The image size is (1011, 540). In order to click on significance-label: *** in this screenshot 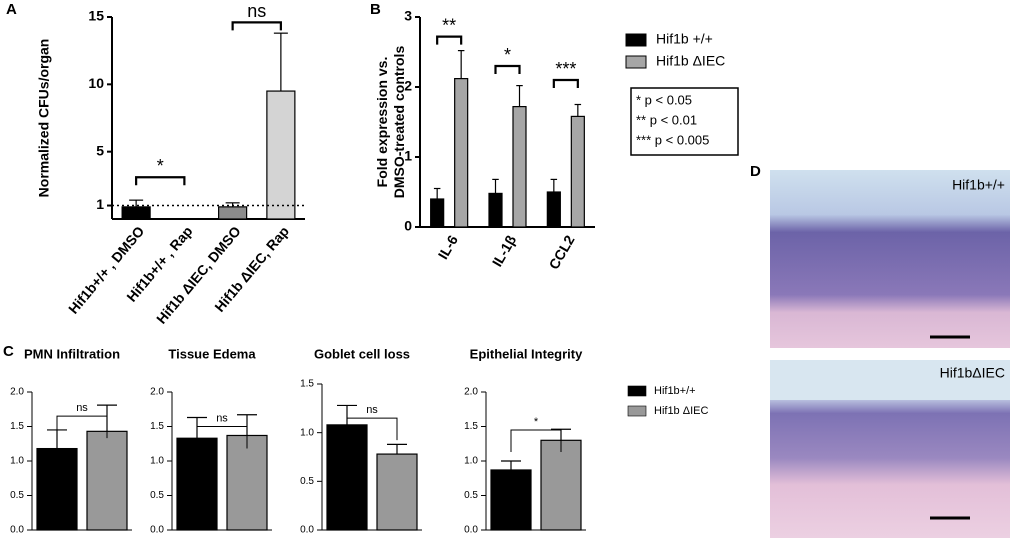, I will do `click(565, 69)`.